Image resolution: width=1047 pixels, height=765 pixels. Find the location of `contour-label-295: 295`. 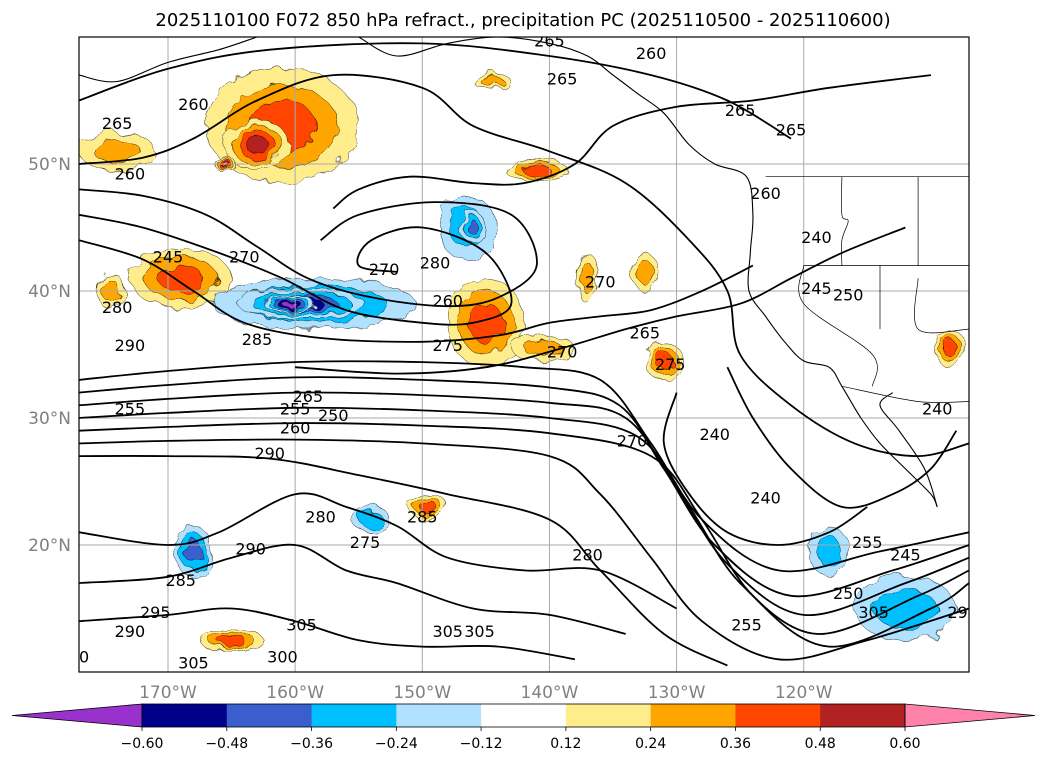

contour-label-295: 295 is located at coordinates (155, 612).